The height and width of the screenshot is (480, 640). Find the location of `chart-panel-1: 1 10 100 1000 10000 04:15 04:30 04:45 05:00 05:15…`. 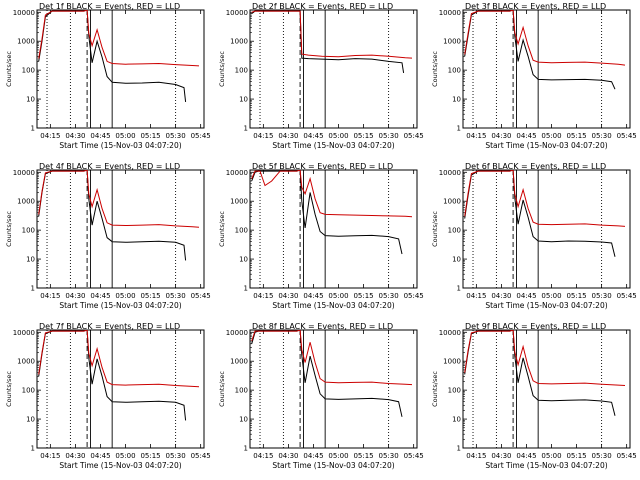

chart-panel-1: 1 10 100 1000 10000 04:15 04:30 04:45 05:00 05:15… is located at coordinates (108, 76).